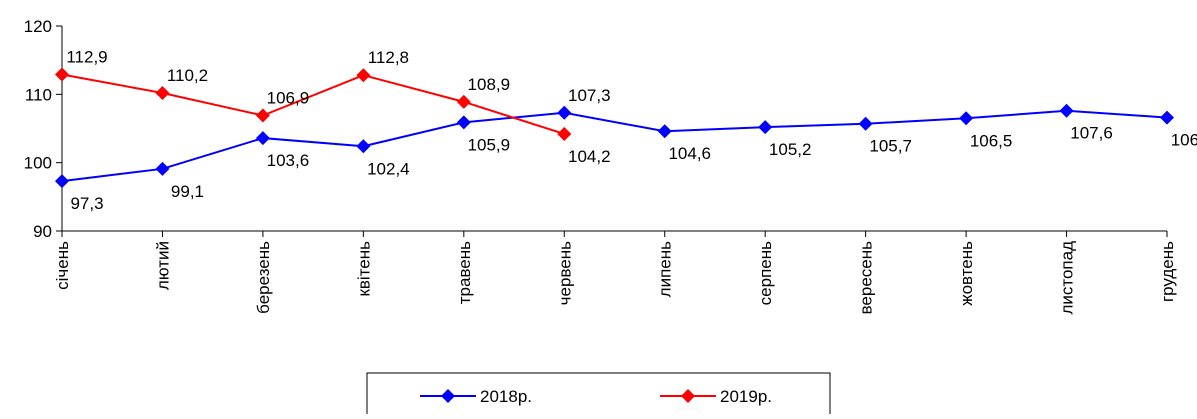 This screenshot has height=419, width=1197. I want to click on series-line, so click(313, 104).